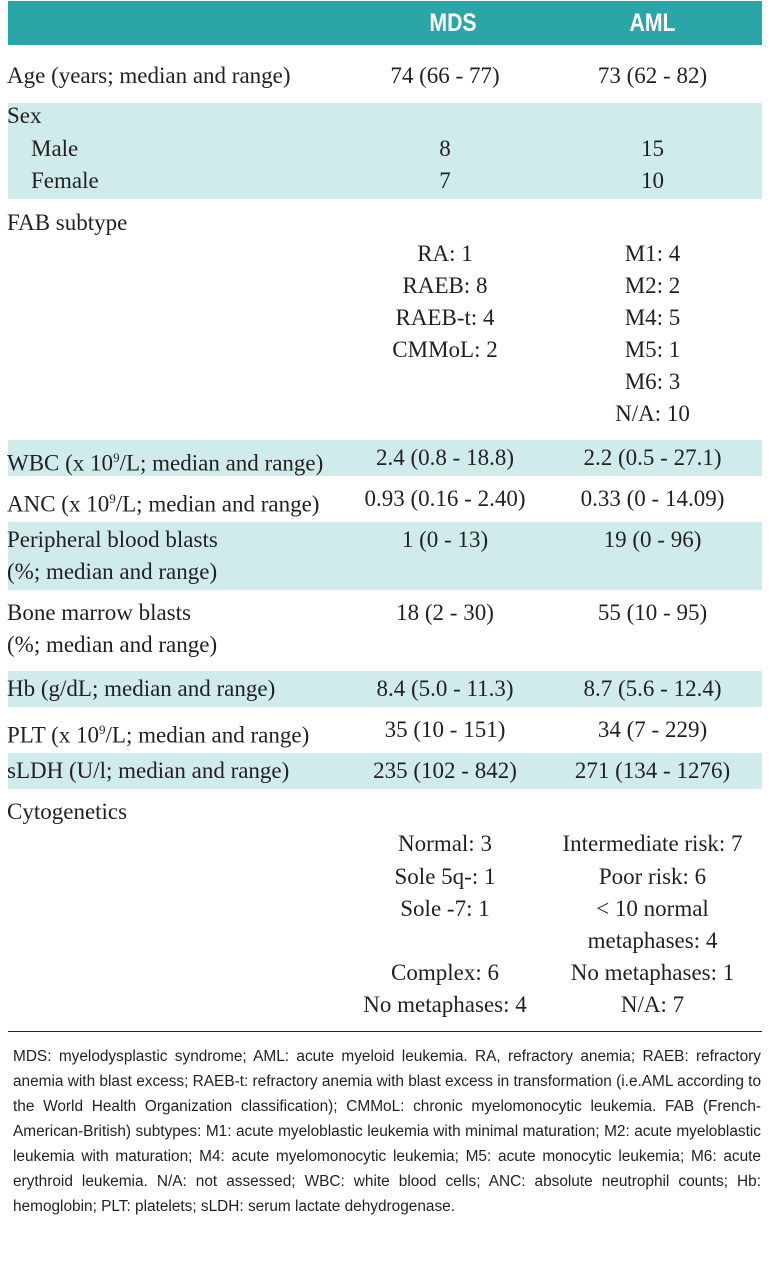 This screenshot has height=1280, width=774. Describe the element at coordinates (652, 940) in the screenshot. I see `cyto-aml-3: metaphases: 4` at that location.